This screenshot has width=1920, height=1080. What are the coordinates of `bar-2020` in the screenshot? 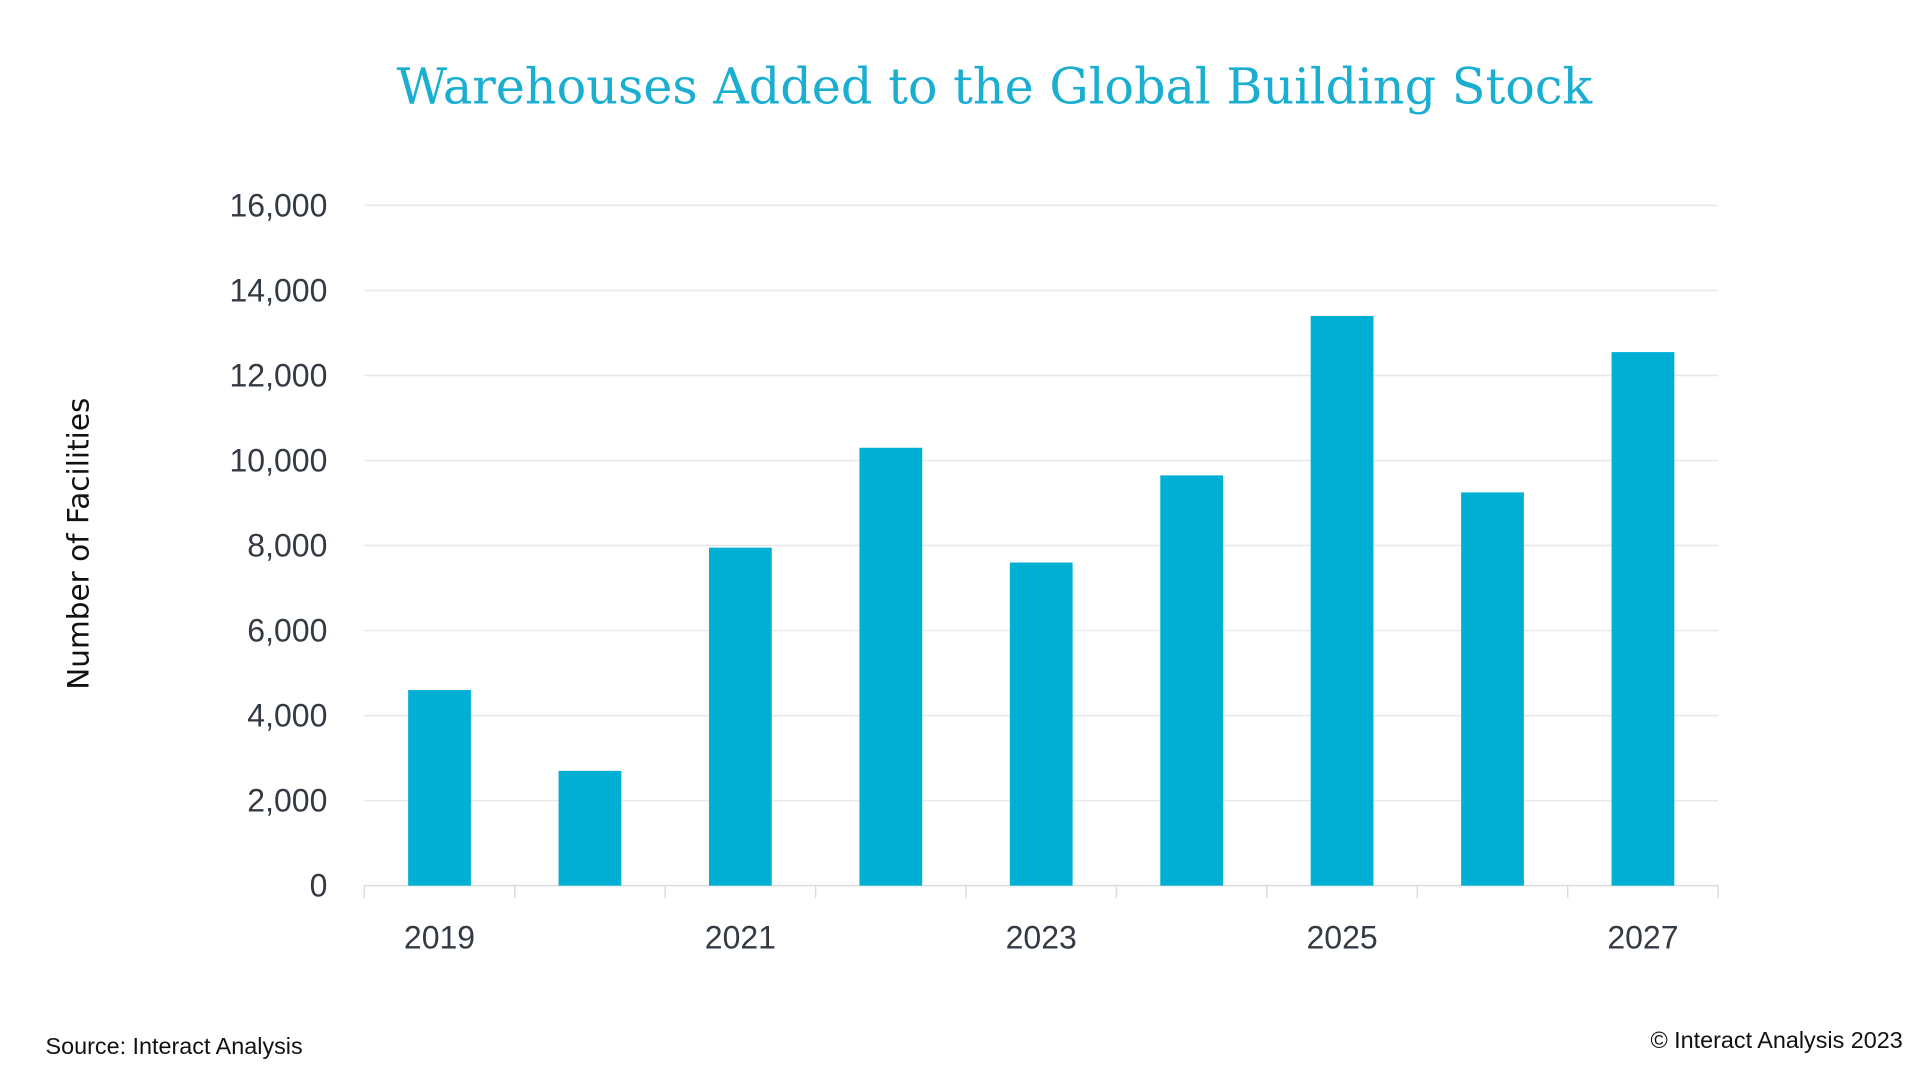 It's located at (590, 828).